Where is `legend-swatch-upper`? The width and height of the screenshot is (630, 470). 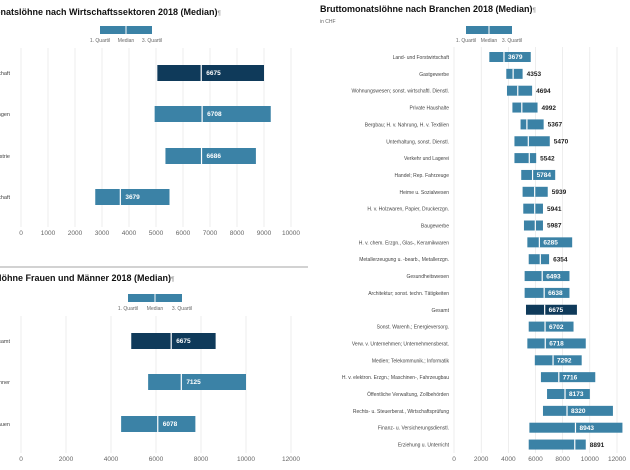
legend-swatch-upper is located at coordinates (168, 298).